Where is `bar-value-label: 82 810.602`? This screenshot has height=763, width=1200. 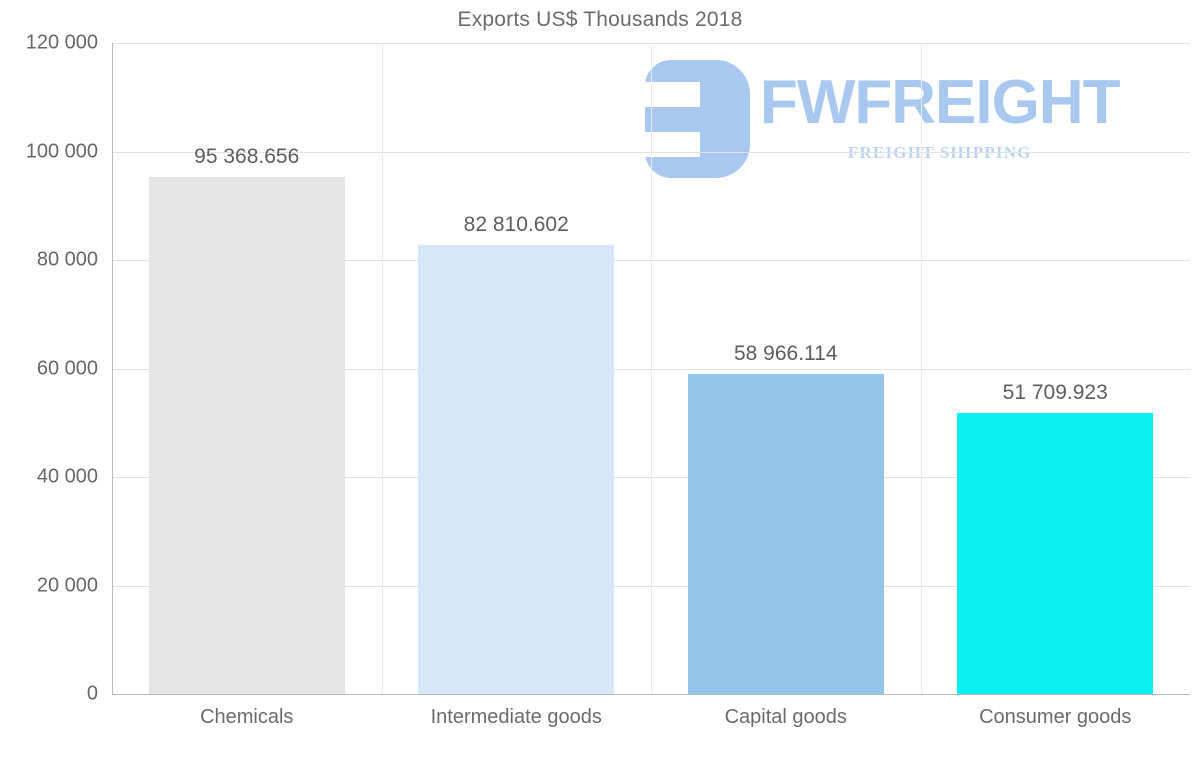
bar-value-label: 82 810.602 is located at coordinates (516, 224).